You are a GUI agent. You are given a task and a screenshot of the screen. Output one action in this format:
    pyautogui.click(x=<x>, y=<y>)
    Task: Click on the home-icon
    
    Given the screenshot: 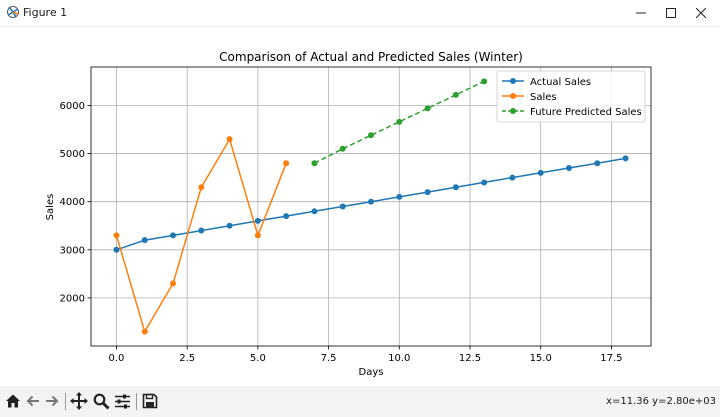 What is the action you would take?
    pyautogui.click(x=13, y=401)
    